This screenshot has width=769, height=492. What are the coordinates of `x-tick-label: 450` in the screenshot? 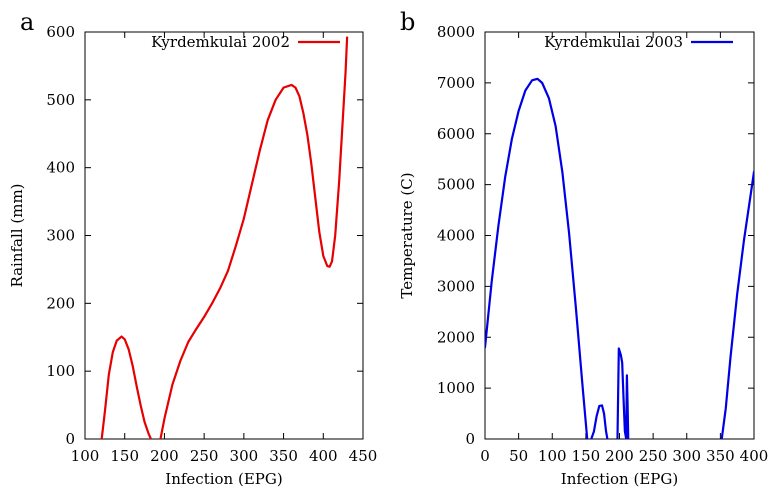 It's located at (363, 456).